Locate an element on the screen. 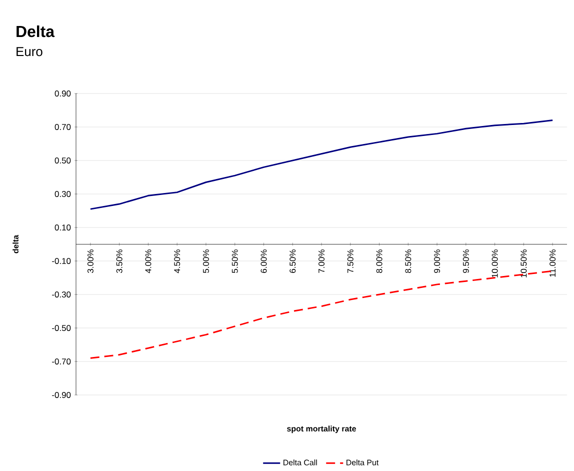 Image resolution: width=574 pixels, height=471 pixels. y-tick-label: 0.30 is located at coordinates (62, 194).